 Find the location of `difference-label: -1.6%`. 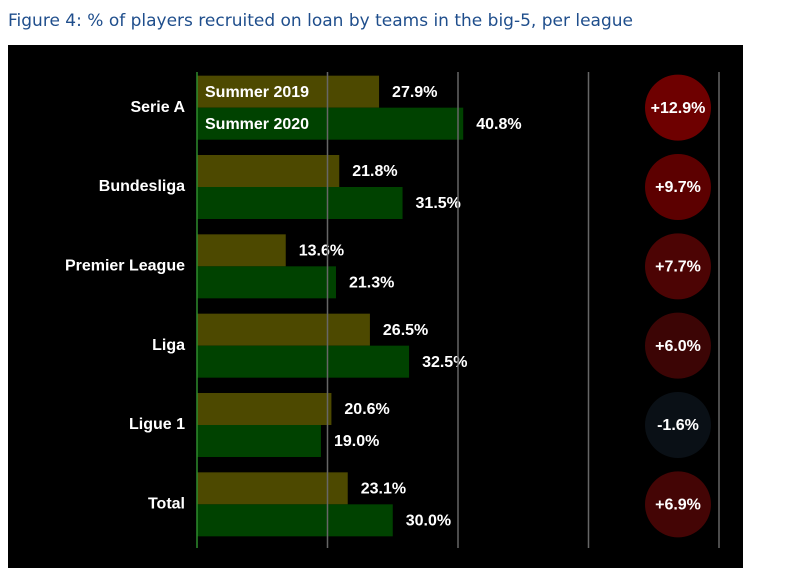

difference-label: -1.6% is located at coordinates (678, 425).